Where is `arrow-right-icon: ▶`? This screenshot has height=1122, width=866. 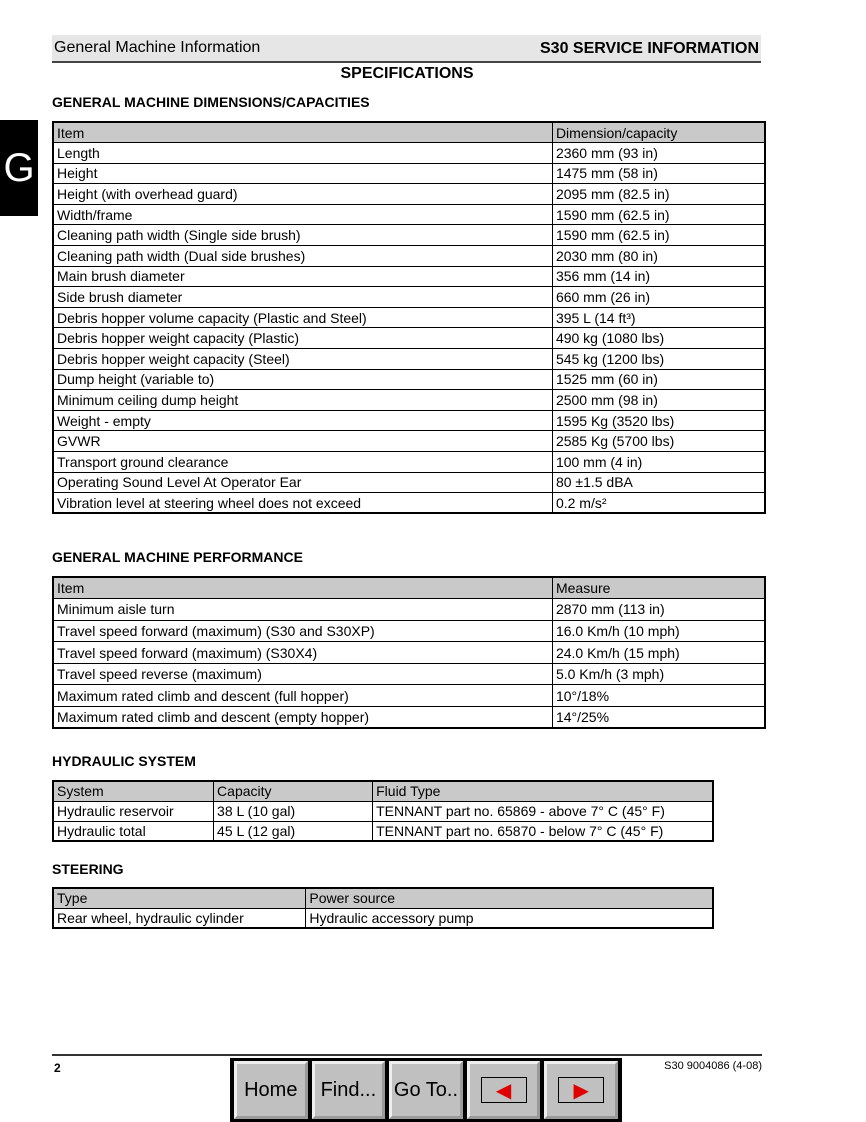 arrow-right-icon: ▶ is located at coordinates (581, 1090).